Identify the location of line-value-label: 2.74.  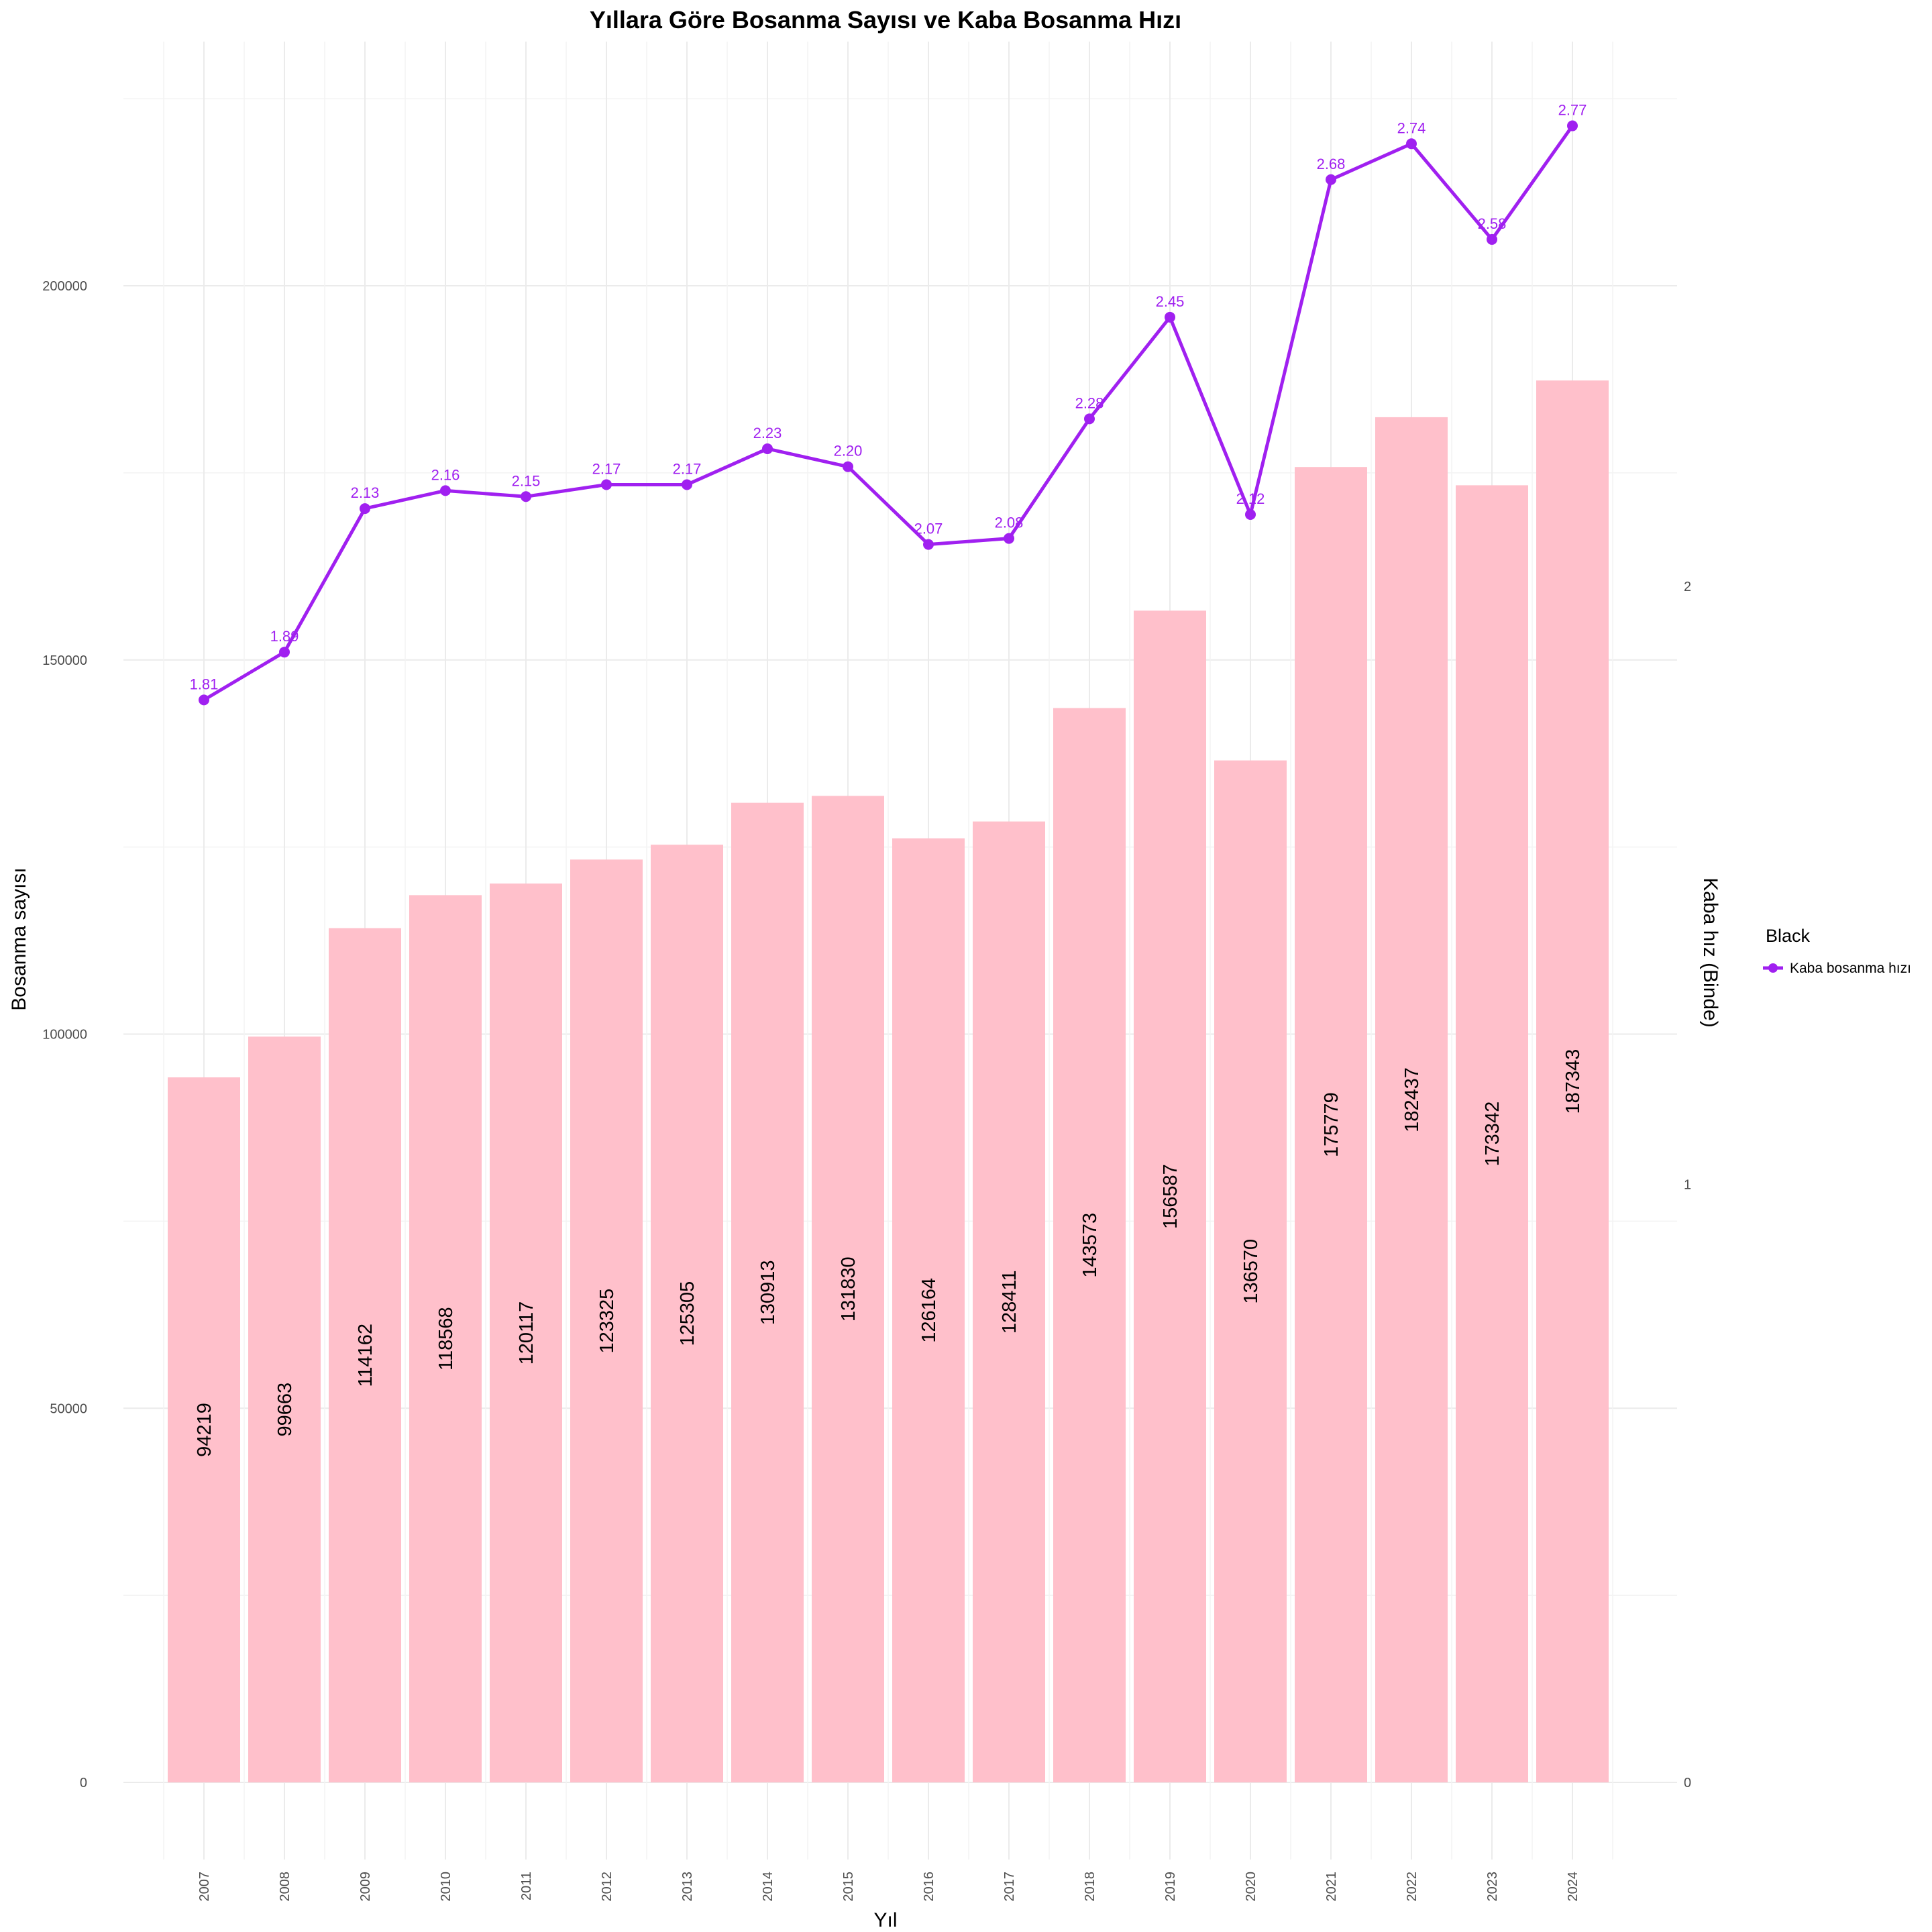
(1411, 127).